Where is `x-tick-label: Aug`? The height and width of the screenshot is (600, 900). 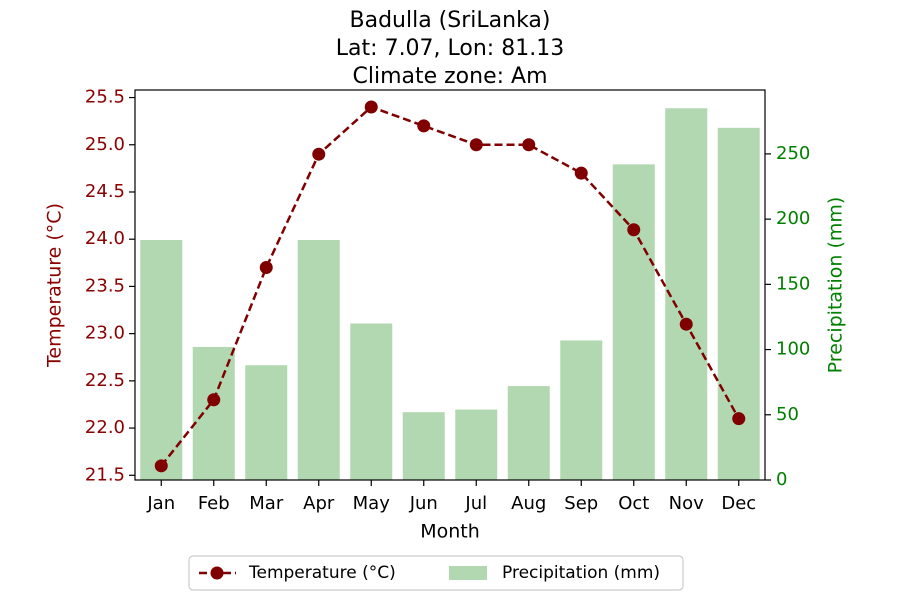 x-tick-label: Aug is located at coordinates (528, 503).